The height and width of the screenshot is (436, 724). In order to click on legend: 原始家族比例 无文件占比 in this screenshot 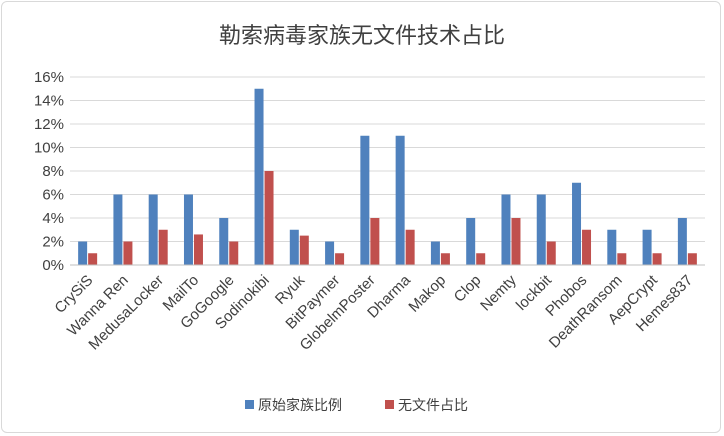, I will do `click(356, 405)`.